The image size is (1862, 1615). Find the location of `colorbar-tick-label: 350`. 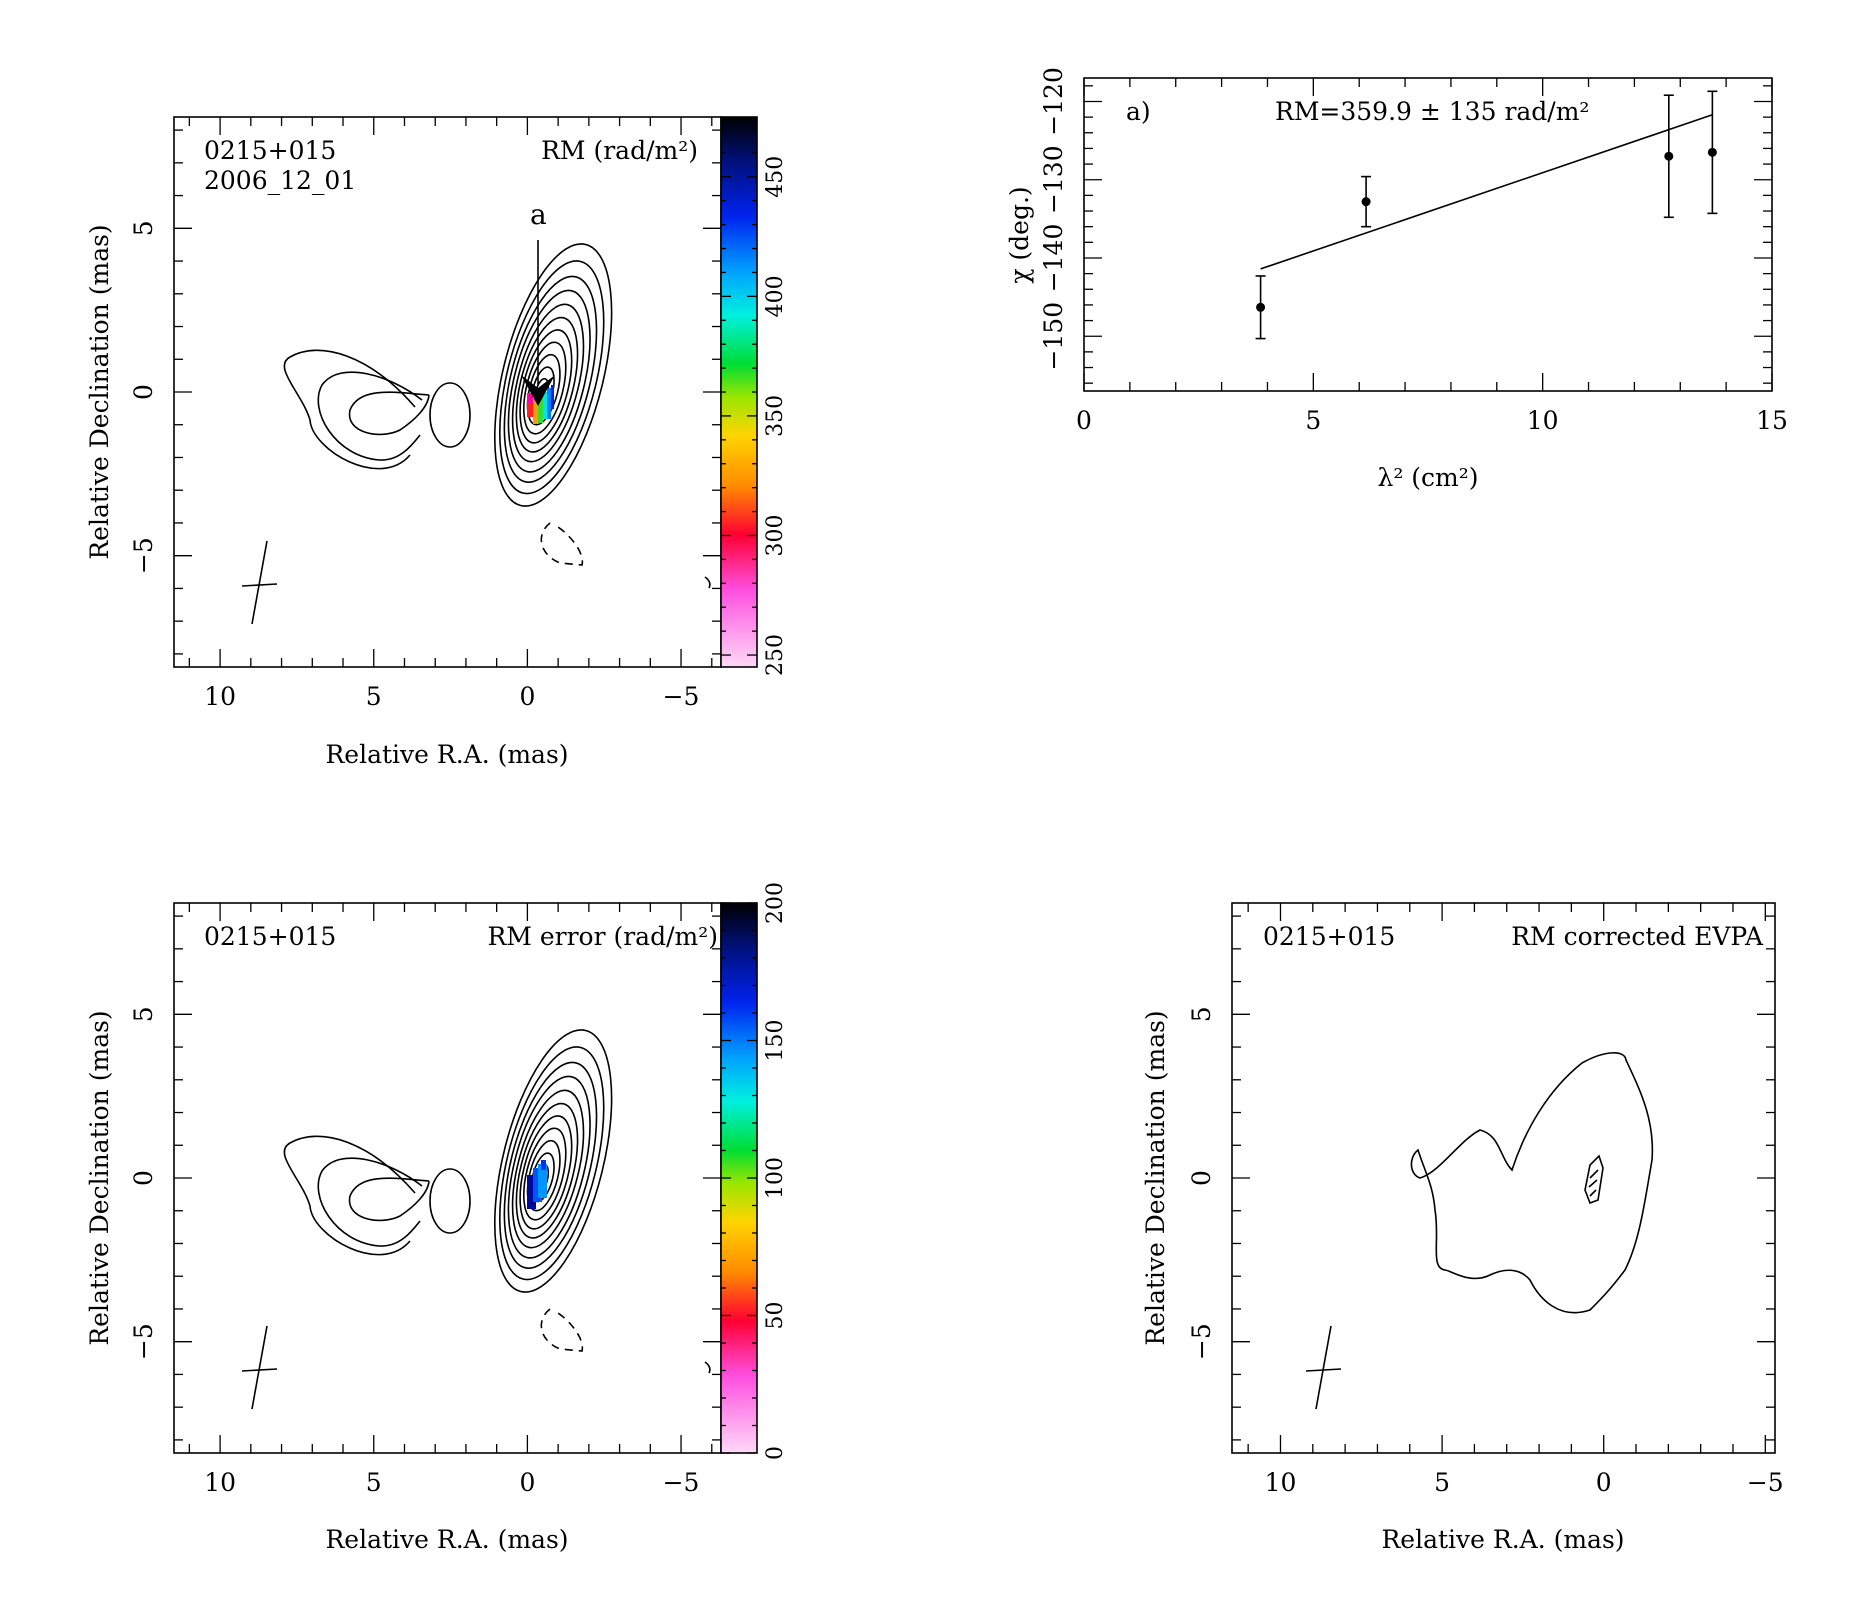

colorbar-tick-label: 350 is located at coordinates (775, 416).